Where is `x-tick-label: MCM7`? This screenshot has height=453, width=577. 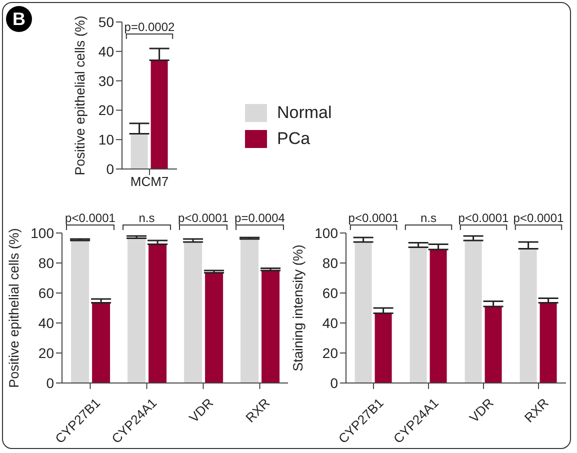 x-tick-label: MCM7 is located at coordinates (149, 182).